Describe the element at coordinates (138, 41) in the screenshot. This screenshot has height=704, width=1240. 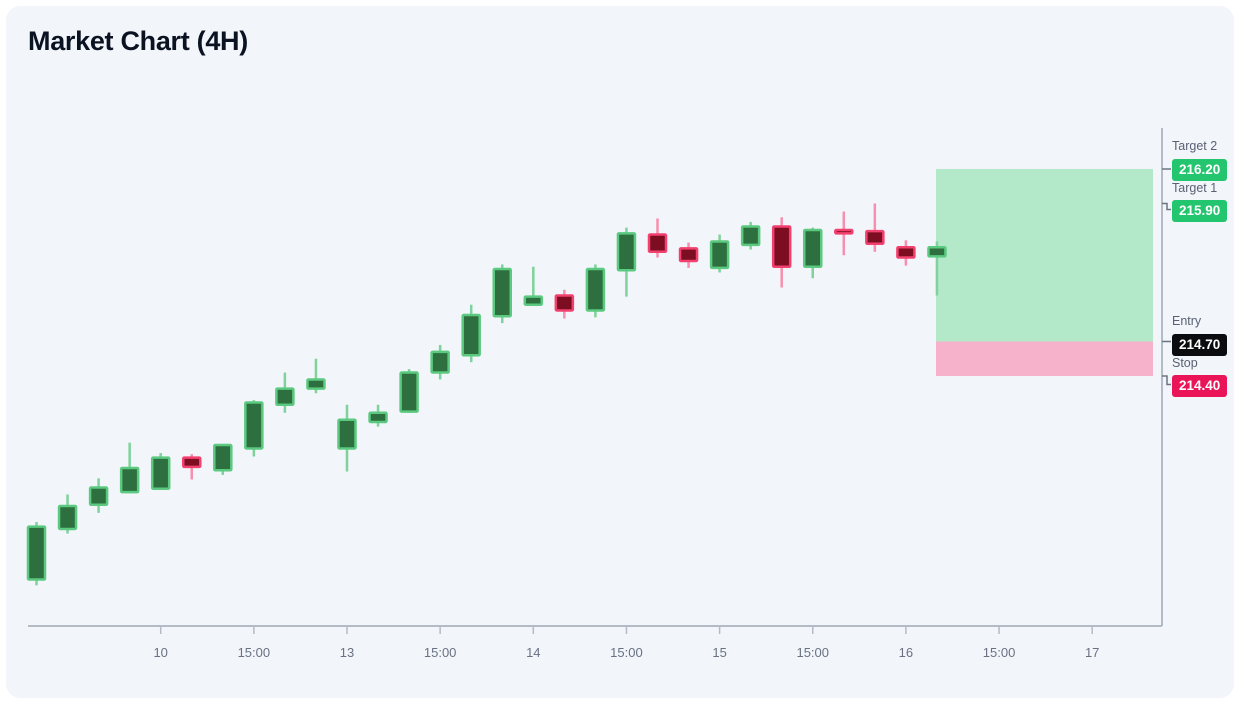
I see `chart-title: Market Chart (4H)` at that location.